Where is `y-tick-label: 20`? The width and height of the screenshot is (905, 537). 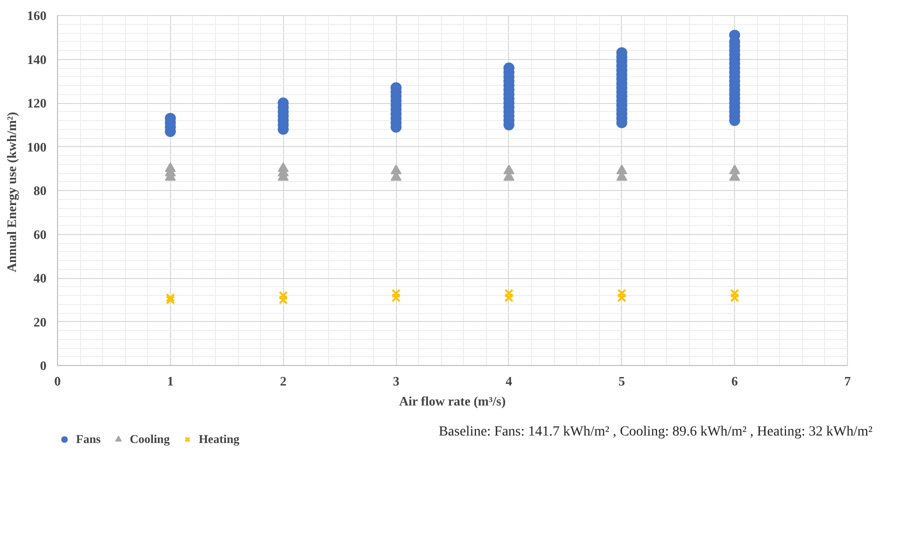
y-tick-label: 20 is located at coordinates (40, 322).